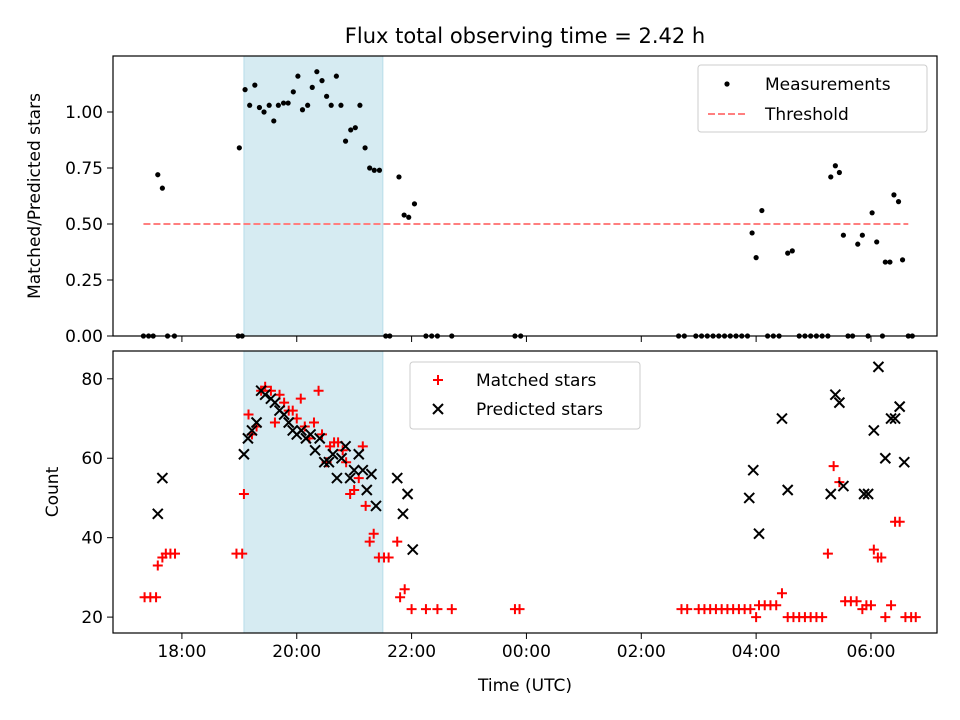 This screenshot has width=960, height=720. What do you see at coordinates (438, 380) in the screenshot?
I see `legend-marker-matched-stars` at bounding box center [438, 380].